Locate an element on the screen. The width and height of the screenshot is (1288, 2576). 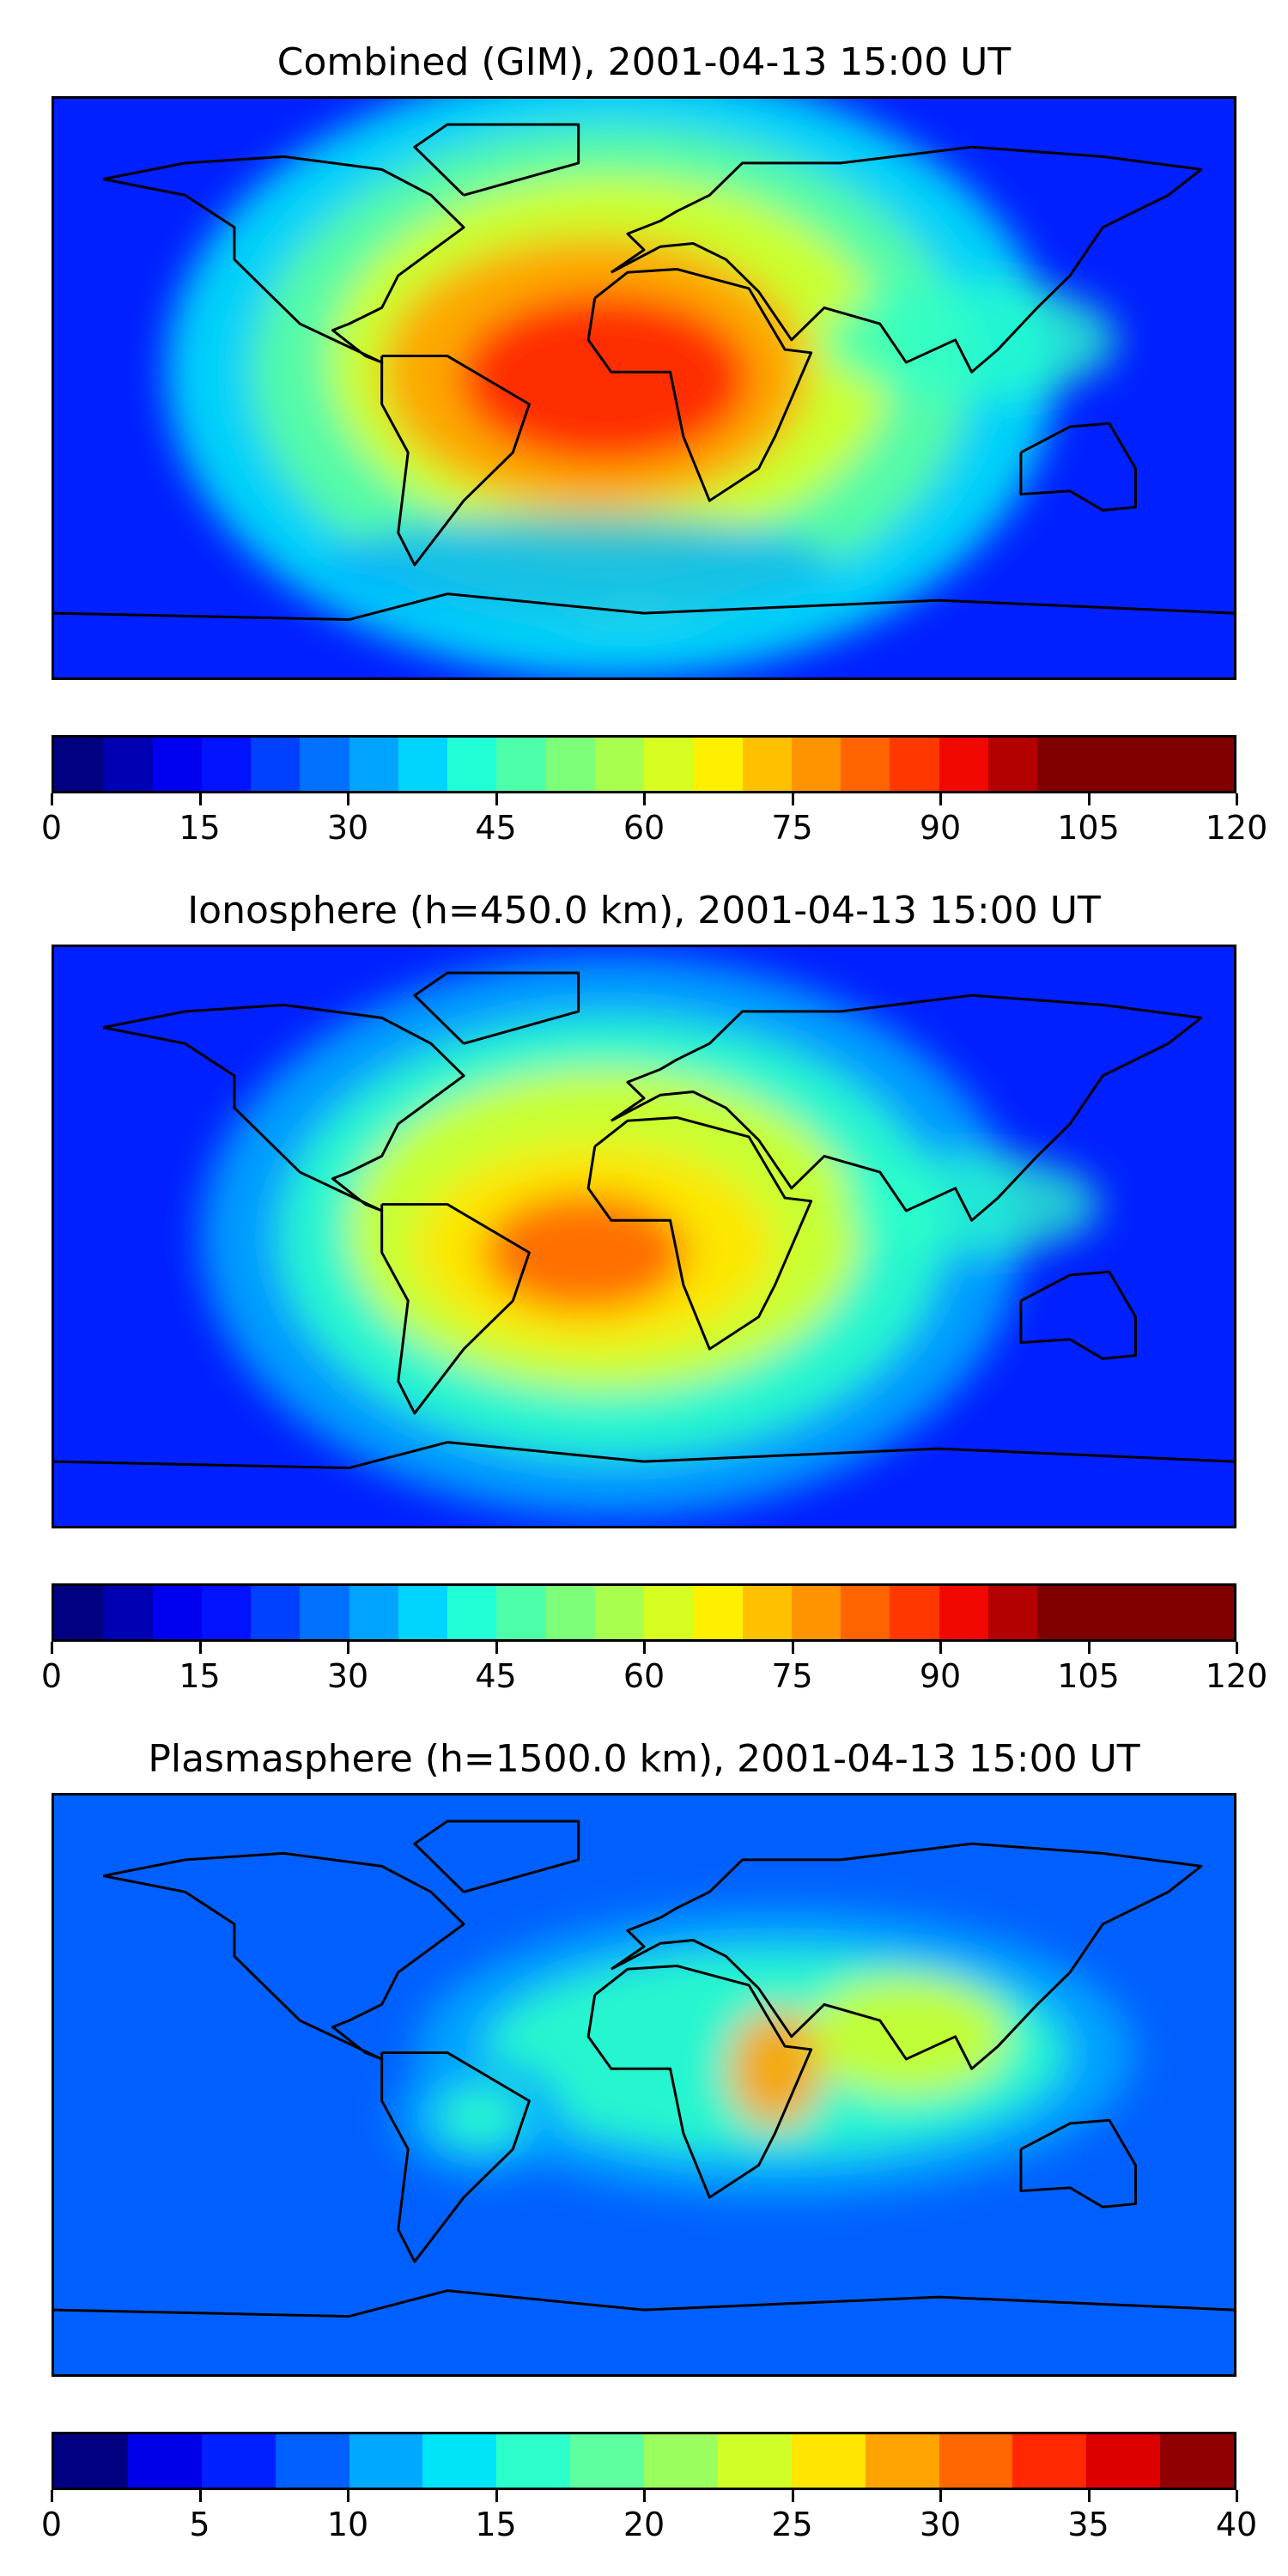
colorbar-tick-label: 40 is located at coordinates (1236, 2524).